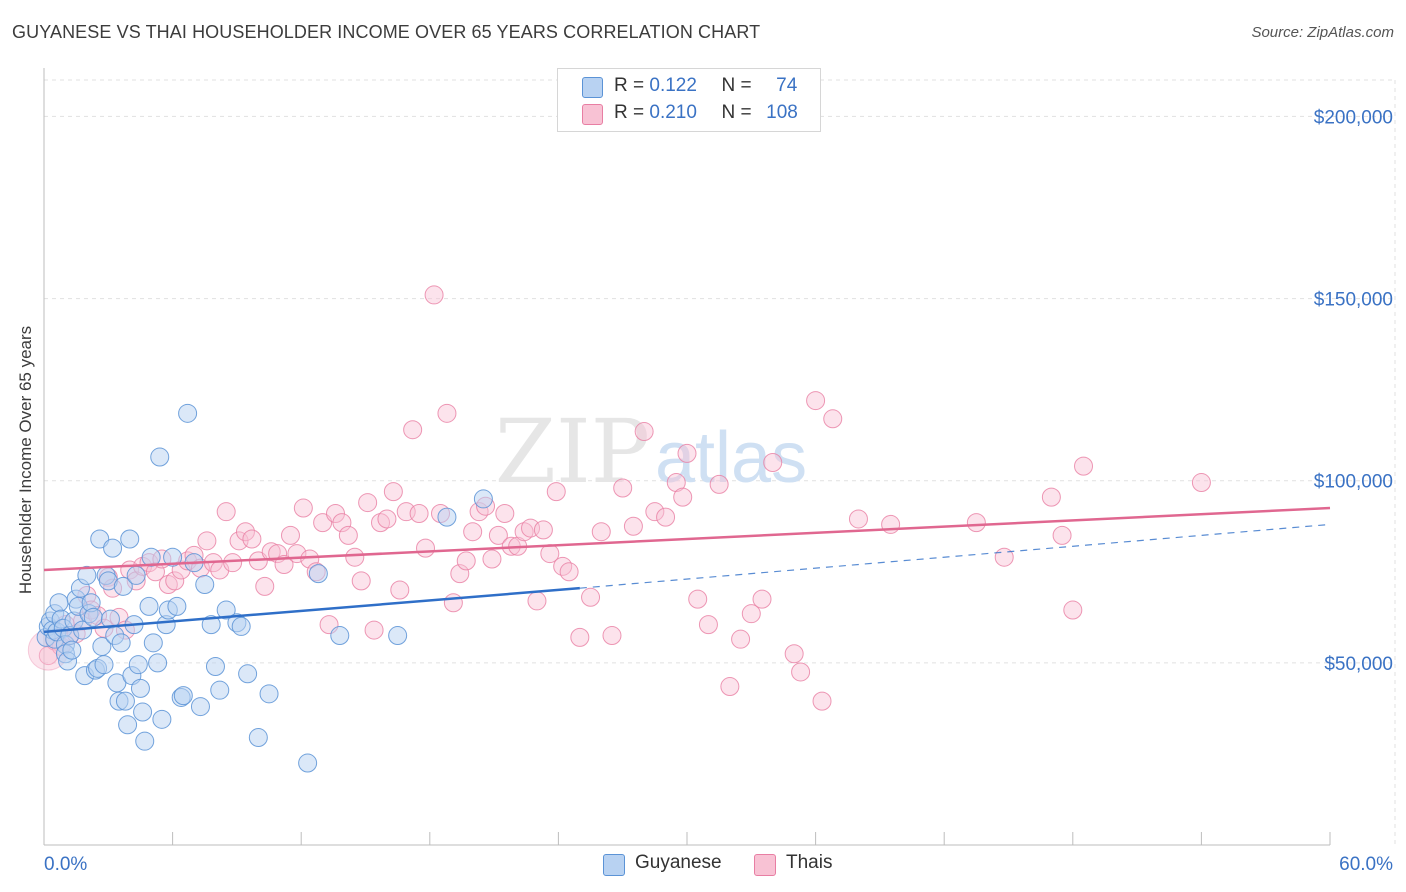  Describe the element at coordinates (706, 113) in the screenshot. I see `legend-thais-stats: R = 0.210 N = 108` at that location.